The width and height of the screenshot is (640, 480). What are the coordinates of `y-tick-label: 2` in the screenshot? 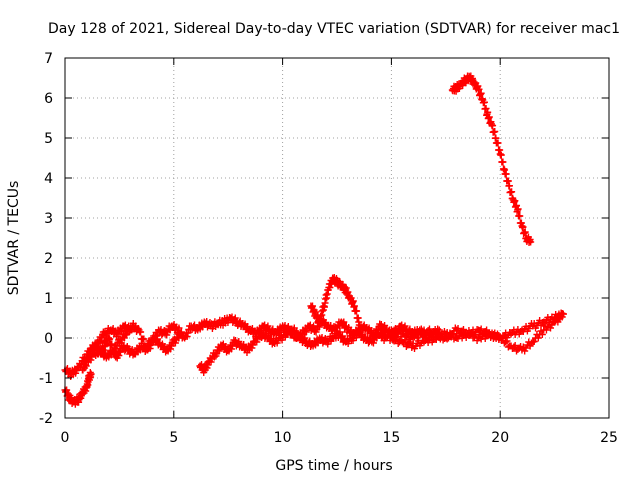 It's located at (48, 259).